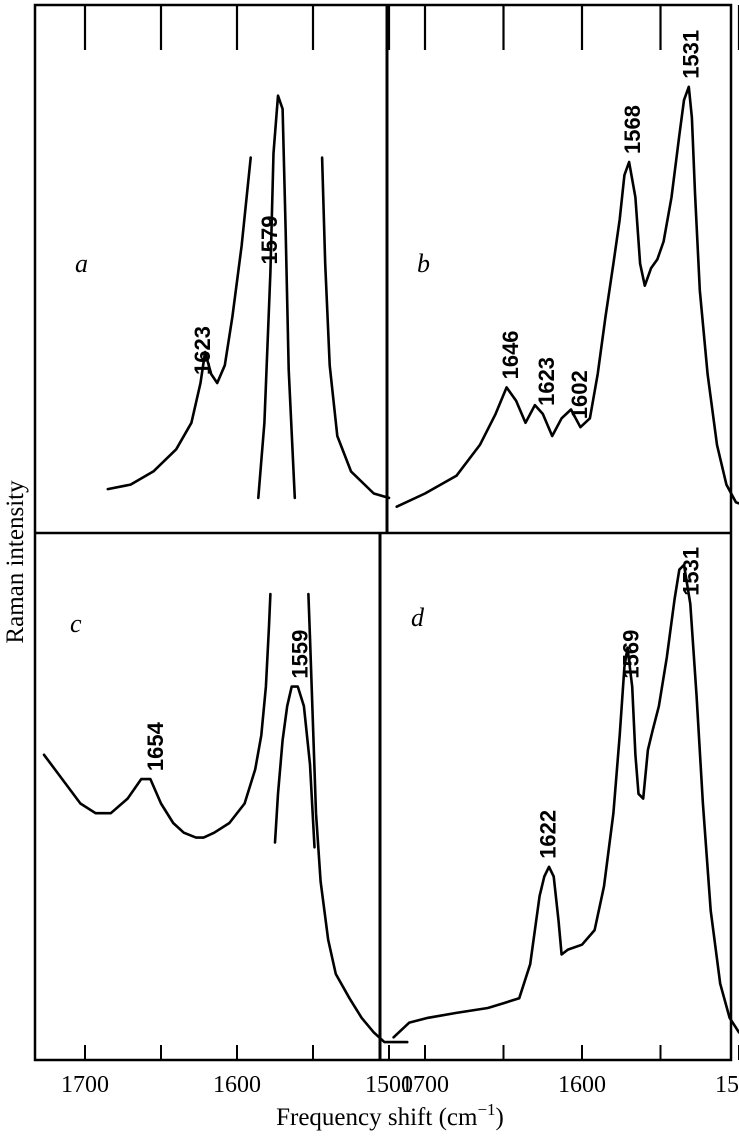 The width and height of the screenshot is (739, 1140). I want to click on peak-label: 1602, so click(579, 394).